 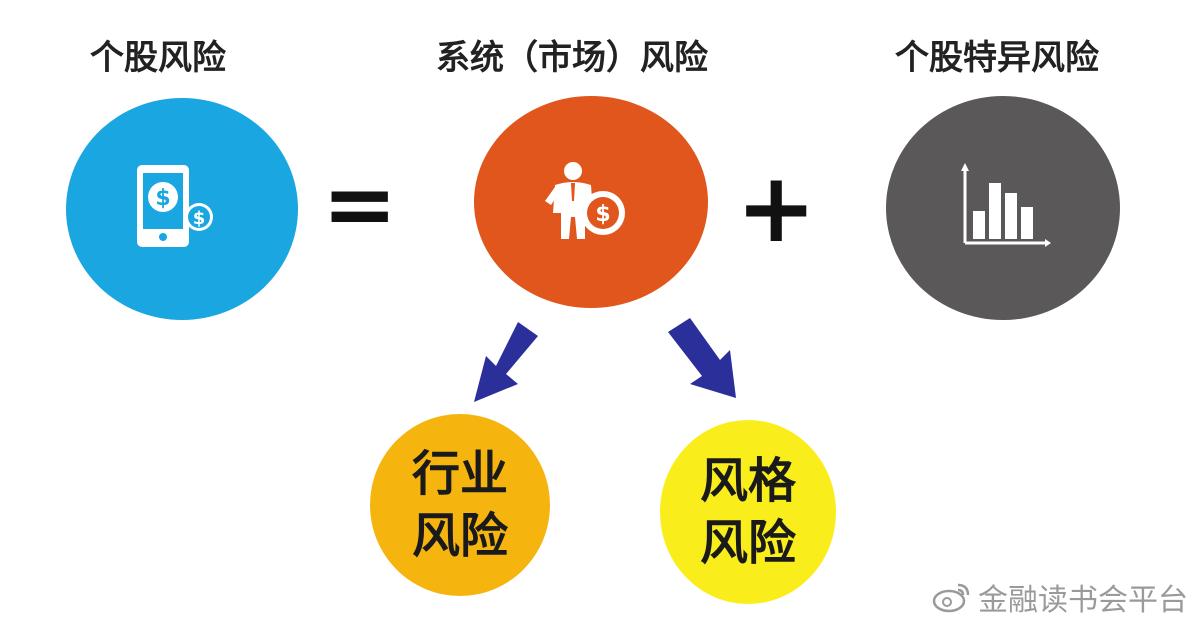 I want to click on watermark: 金融读书会平台, so click(x=1060, y=597).